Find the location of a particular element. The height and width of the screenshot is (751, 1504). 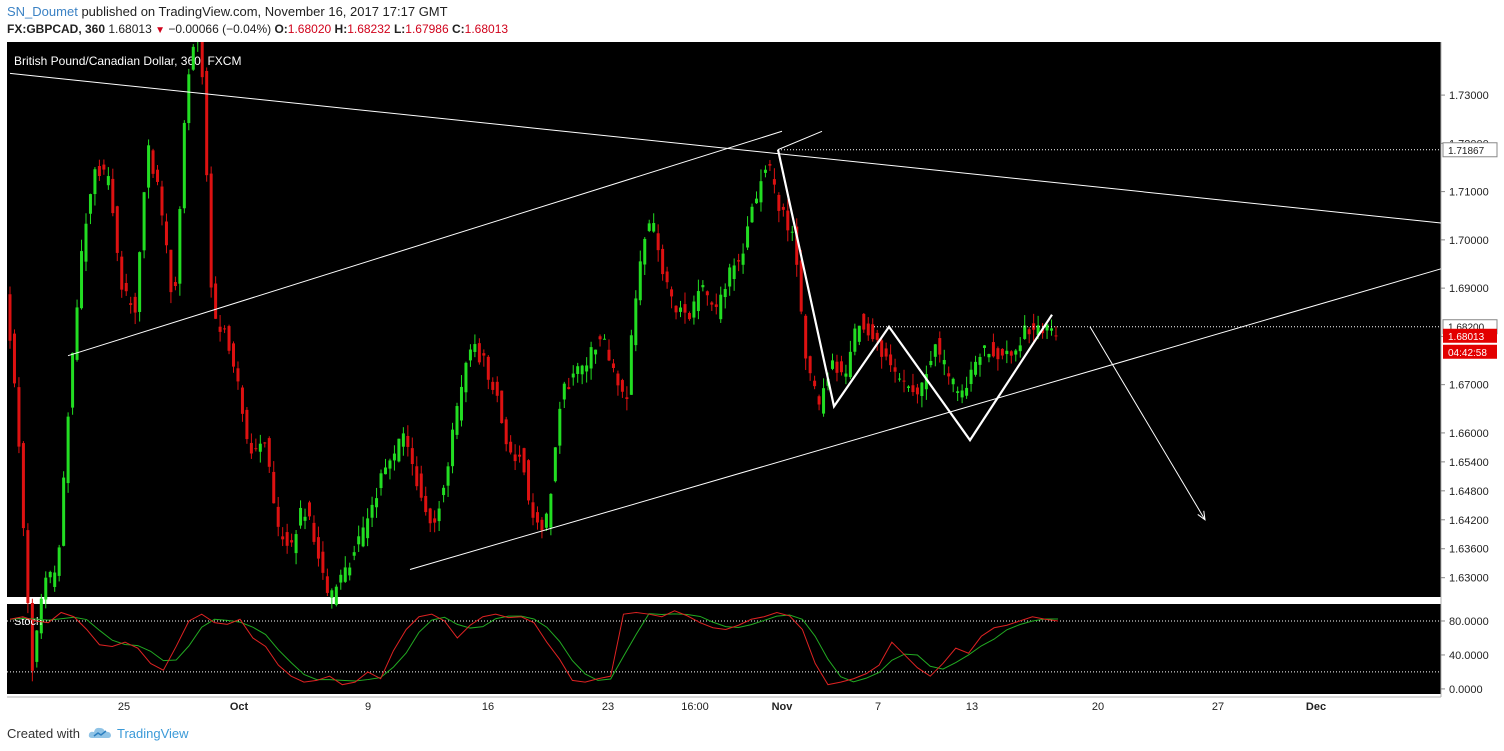

tradingview-link: TradingView is located at coordinates (153, 733).